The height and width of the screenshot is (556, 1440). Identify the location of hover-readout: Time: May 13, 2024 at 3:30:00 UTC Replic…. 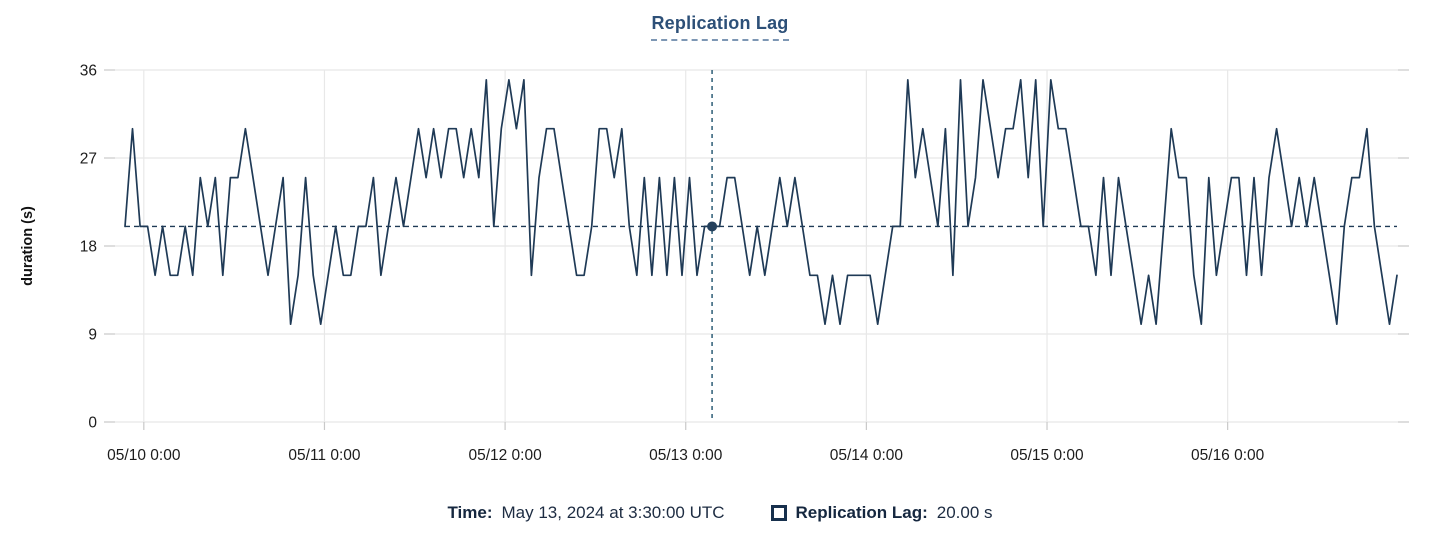
(720, 513).